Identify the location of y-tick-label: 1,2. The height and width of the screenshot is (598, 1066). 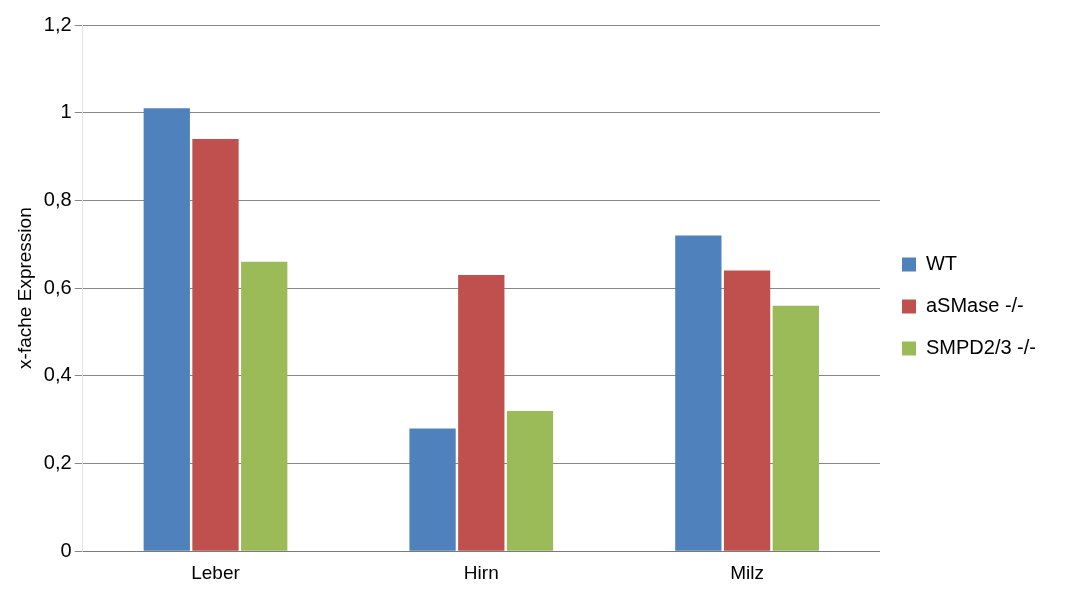
(57, 23).